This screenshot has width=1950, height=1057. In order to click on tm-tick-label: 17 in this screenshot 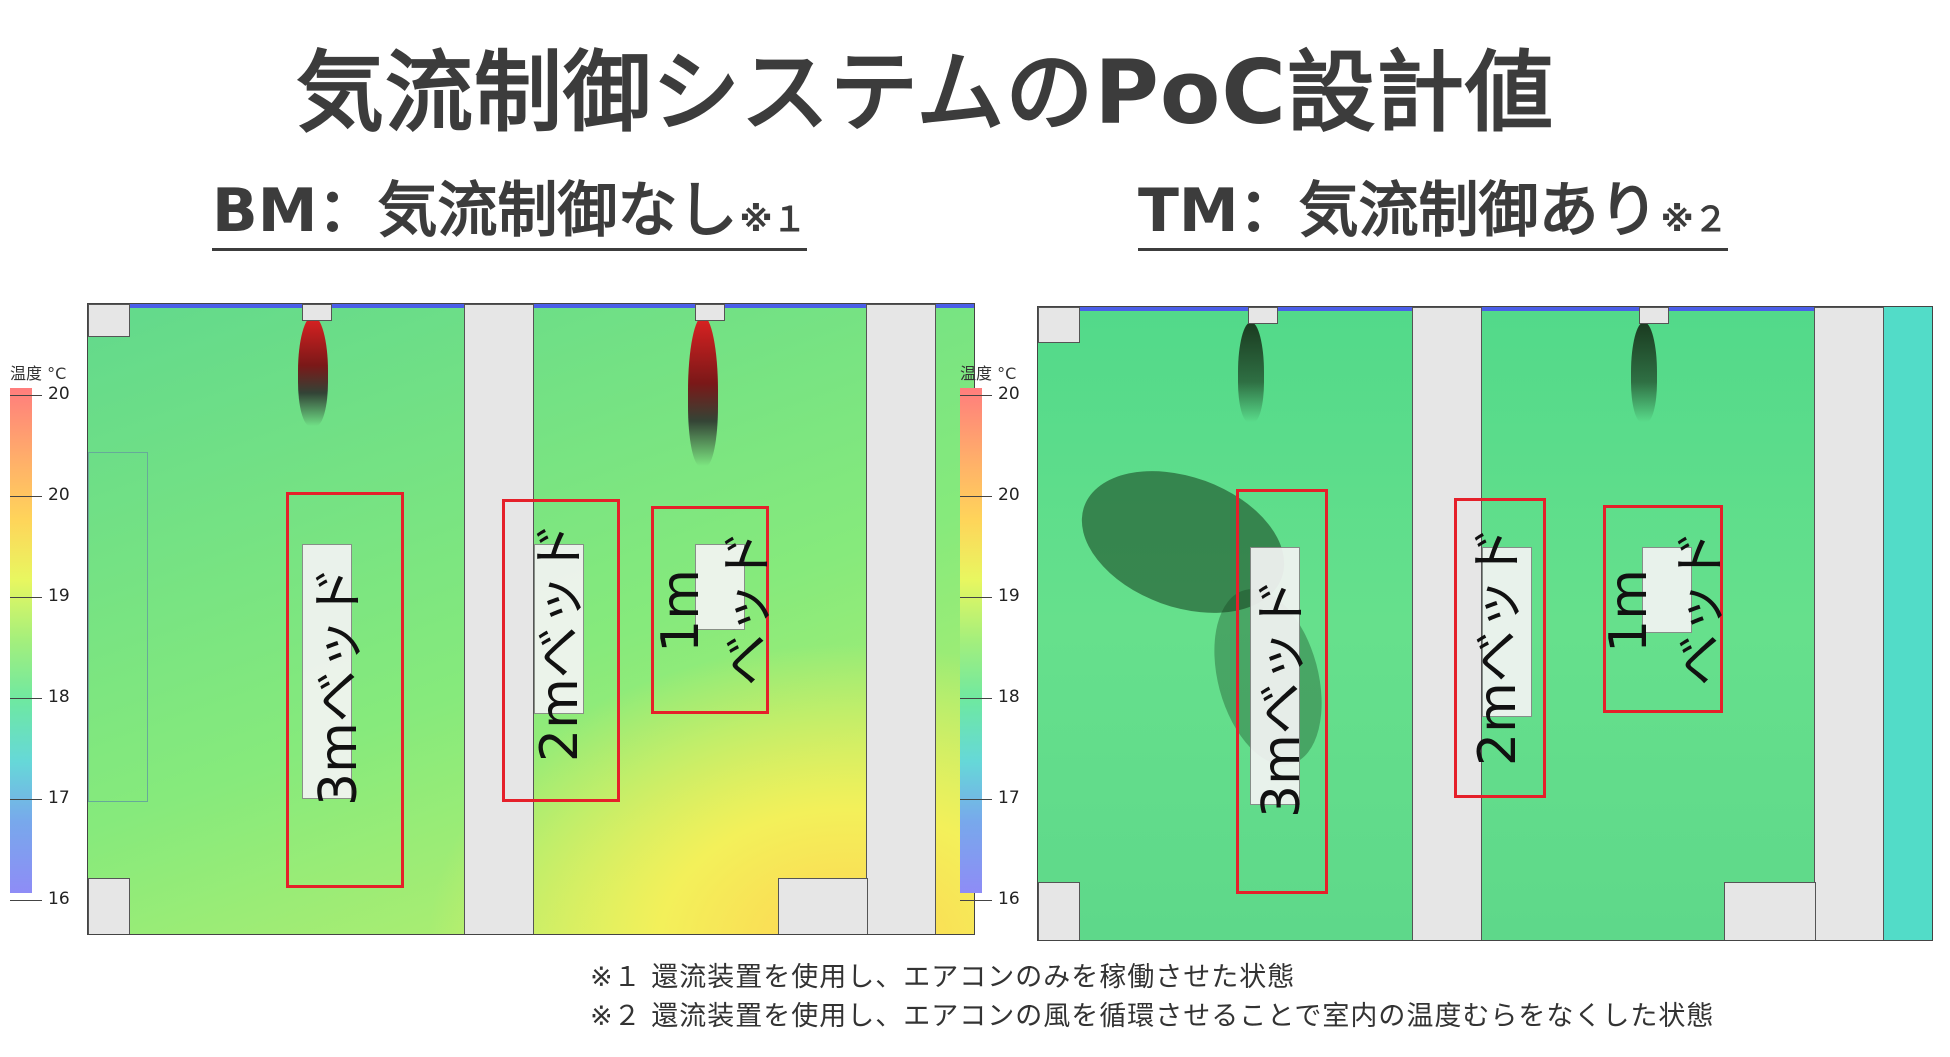, I will do `click(1009, 798)`.